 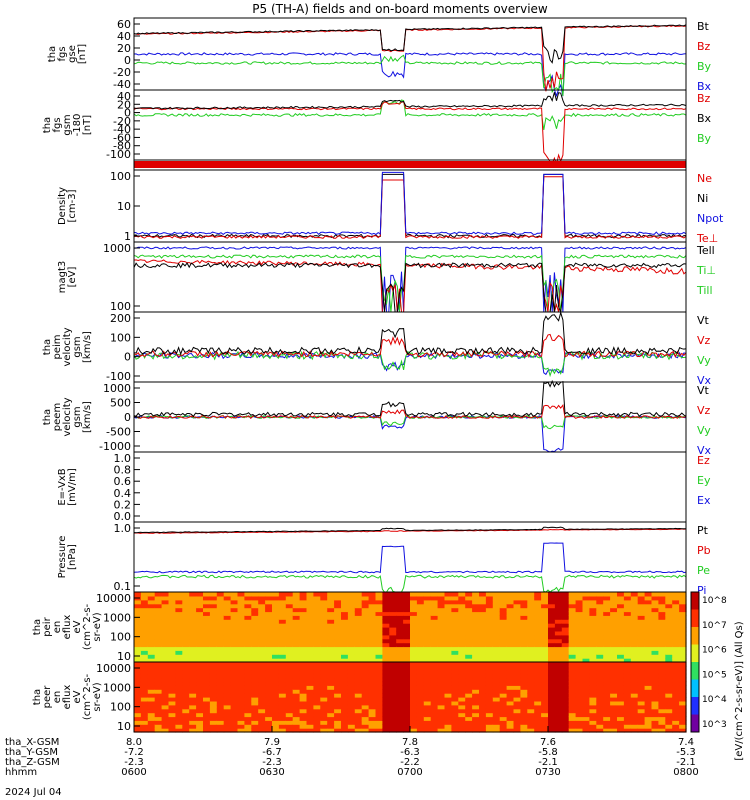 I want to click on y-axis-label: fgs, so click(x=57, y=124).